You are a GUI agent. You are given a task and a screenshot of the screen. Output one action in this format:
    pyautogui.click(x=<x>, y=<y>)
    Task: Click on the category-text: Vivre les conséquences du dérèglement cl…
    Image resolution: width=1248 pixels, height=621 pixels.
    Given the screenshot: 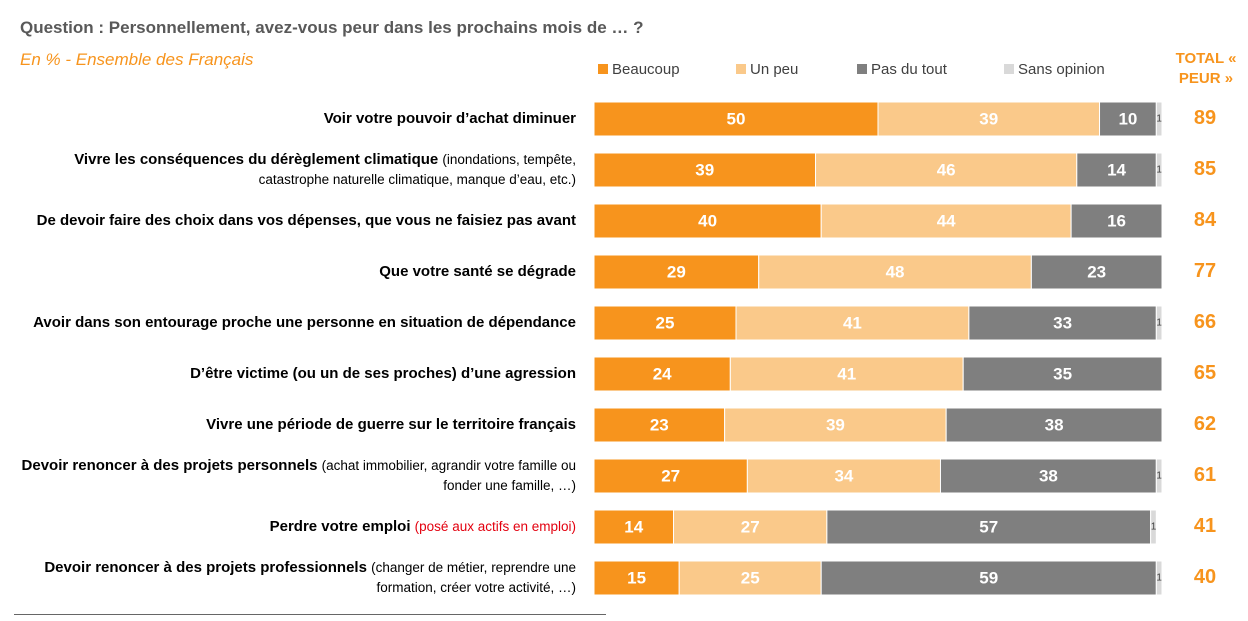 What is the action you would take?
    pyautogui.click(x=292, y=170)
    